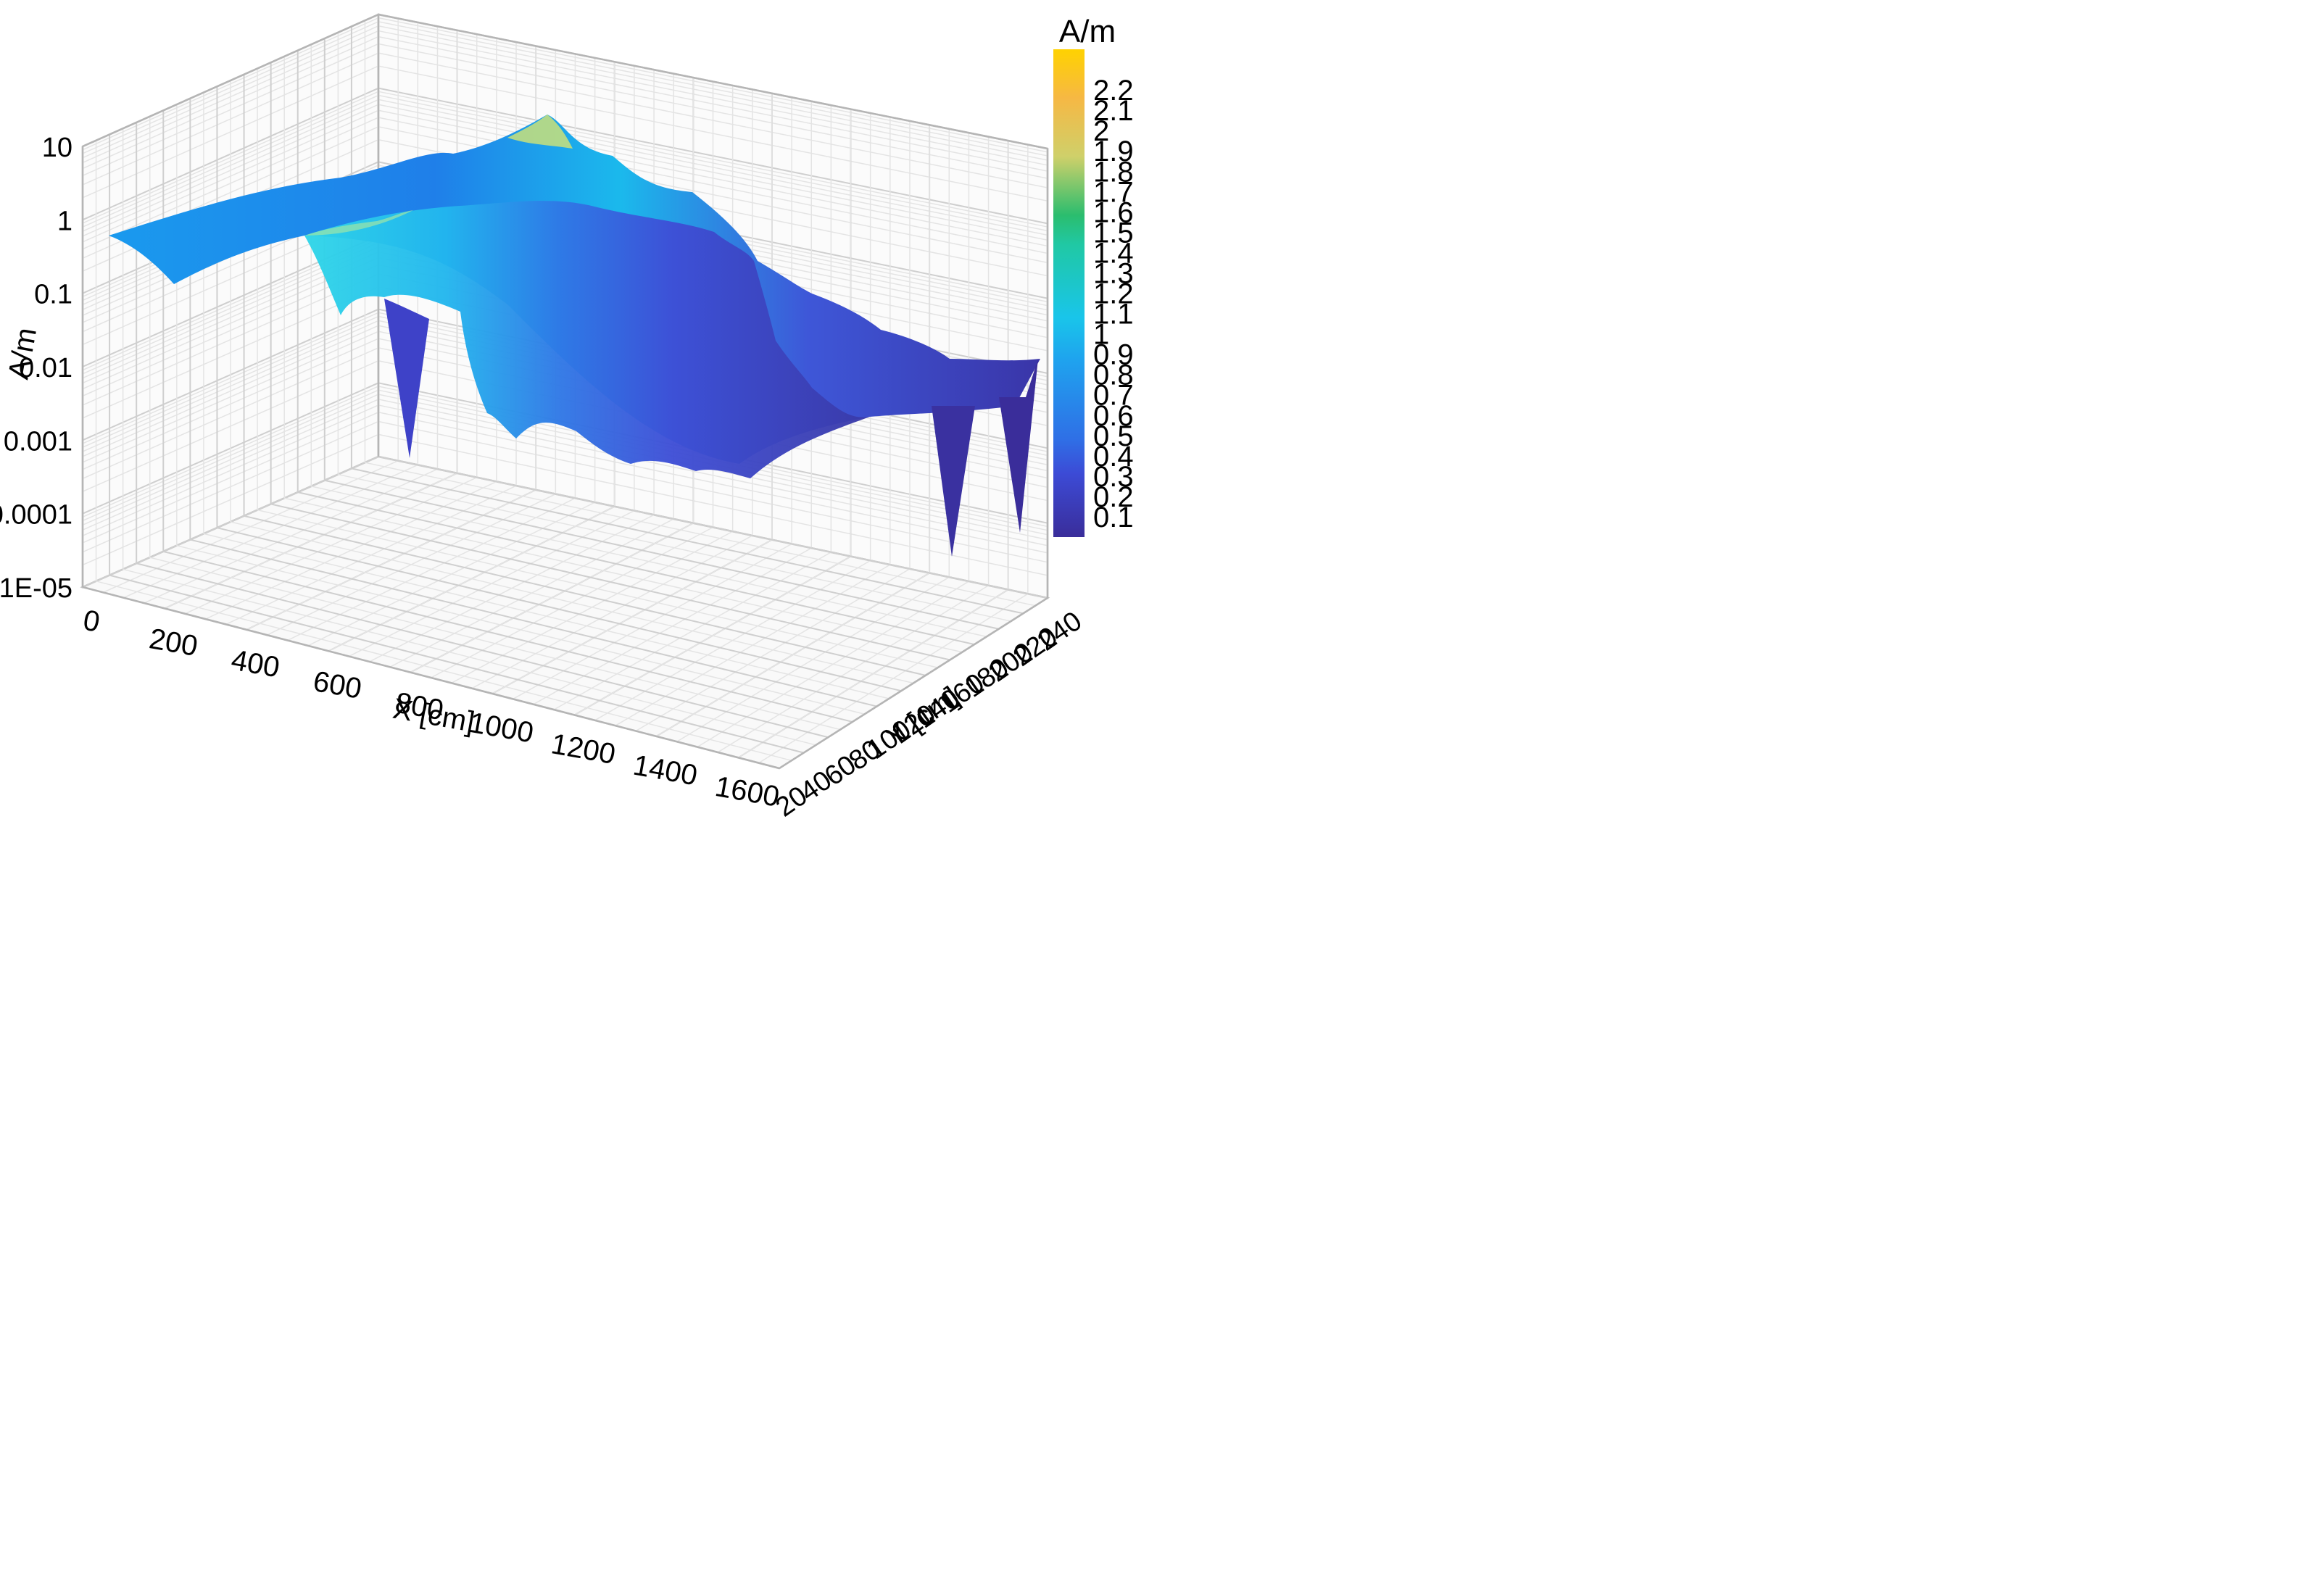  I want to click on colorbar-tick-label: 0.7, so click(1113, 396).